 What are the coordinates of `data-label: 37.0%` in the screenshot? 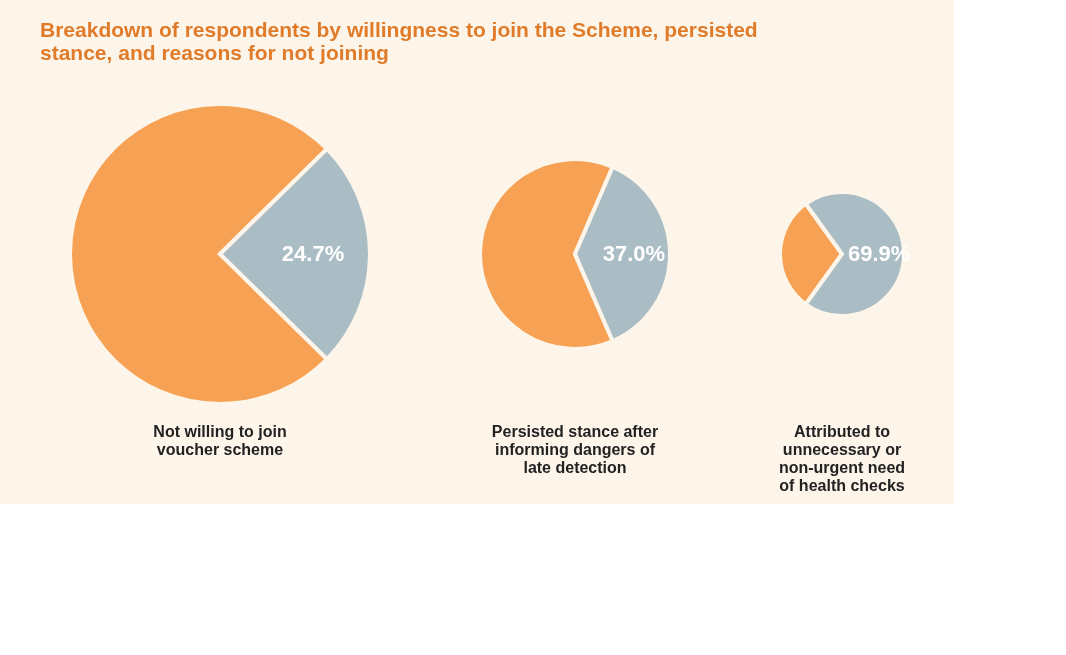 It's located at (634, 253).